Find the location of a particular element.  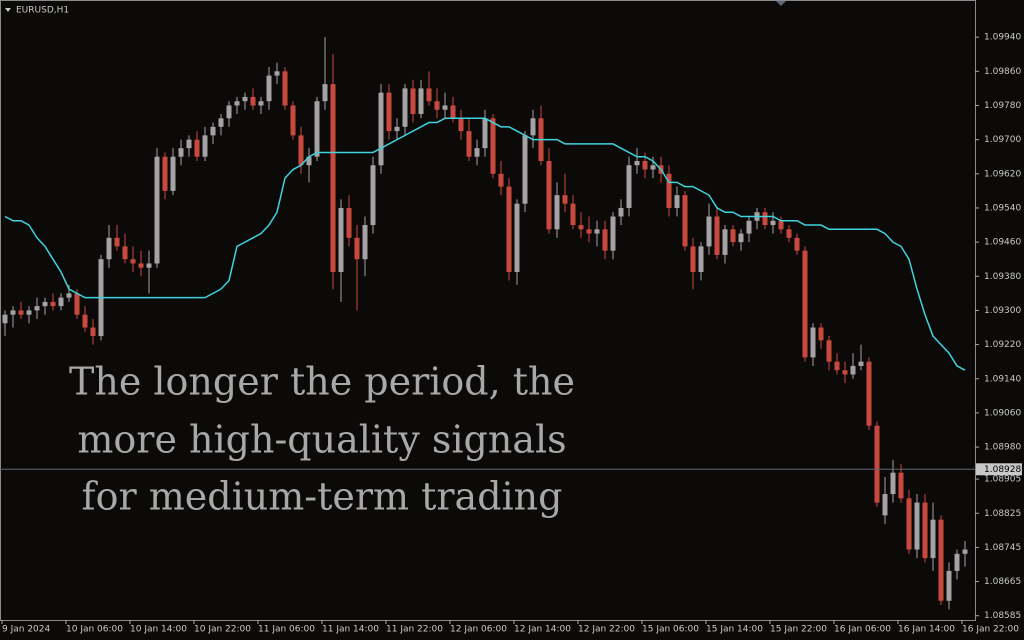

current-price-box is located at coordinates (999, 469).